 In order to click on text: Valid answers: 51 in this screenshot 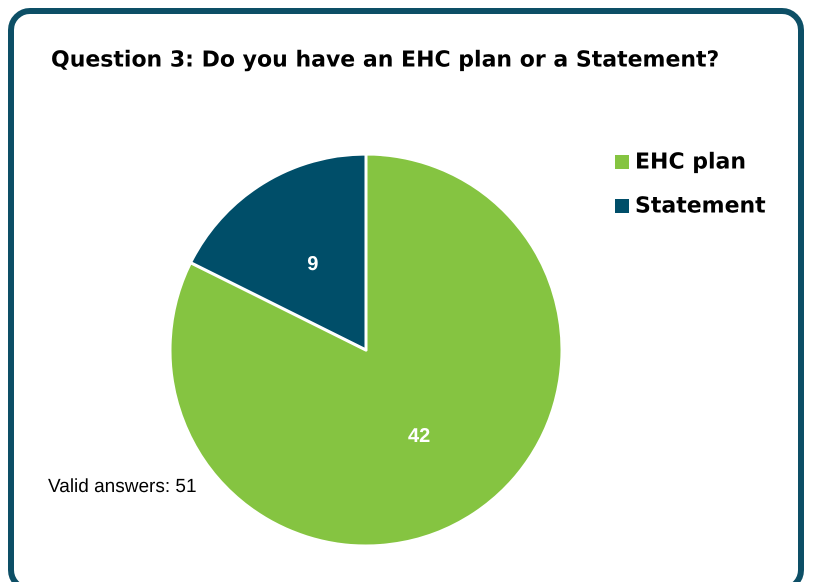, I will do `click(122, 486)`.